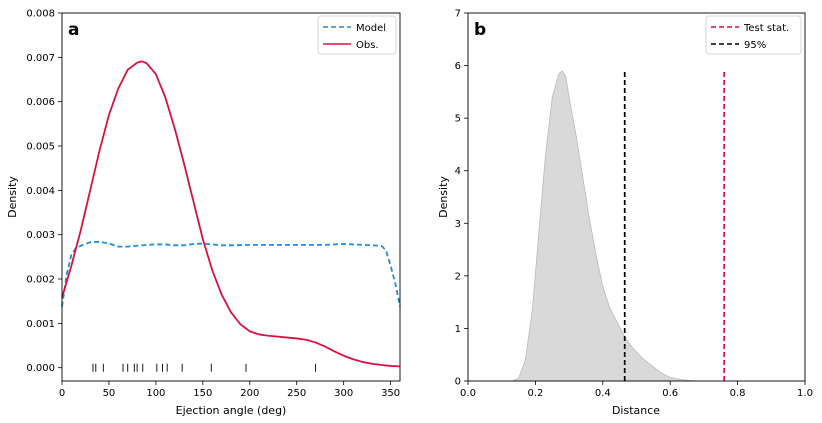 The image size is (822, 423). I want to click on panel-b-legend: Test stat. 95%, so click(753, 35).